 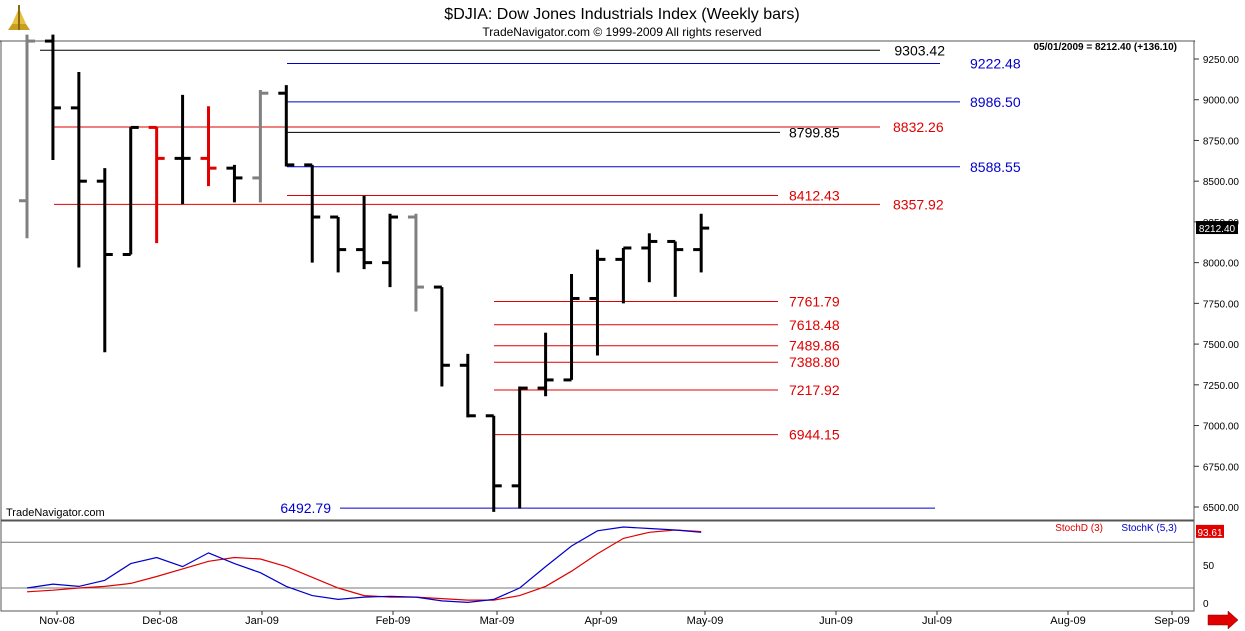 What do you see at coordinates (995, 63) in the screenshot?
I see `level-label: 9222.48` at bounding box center [995, 63].